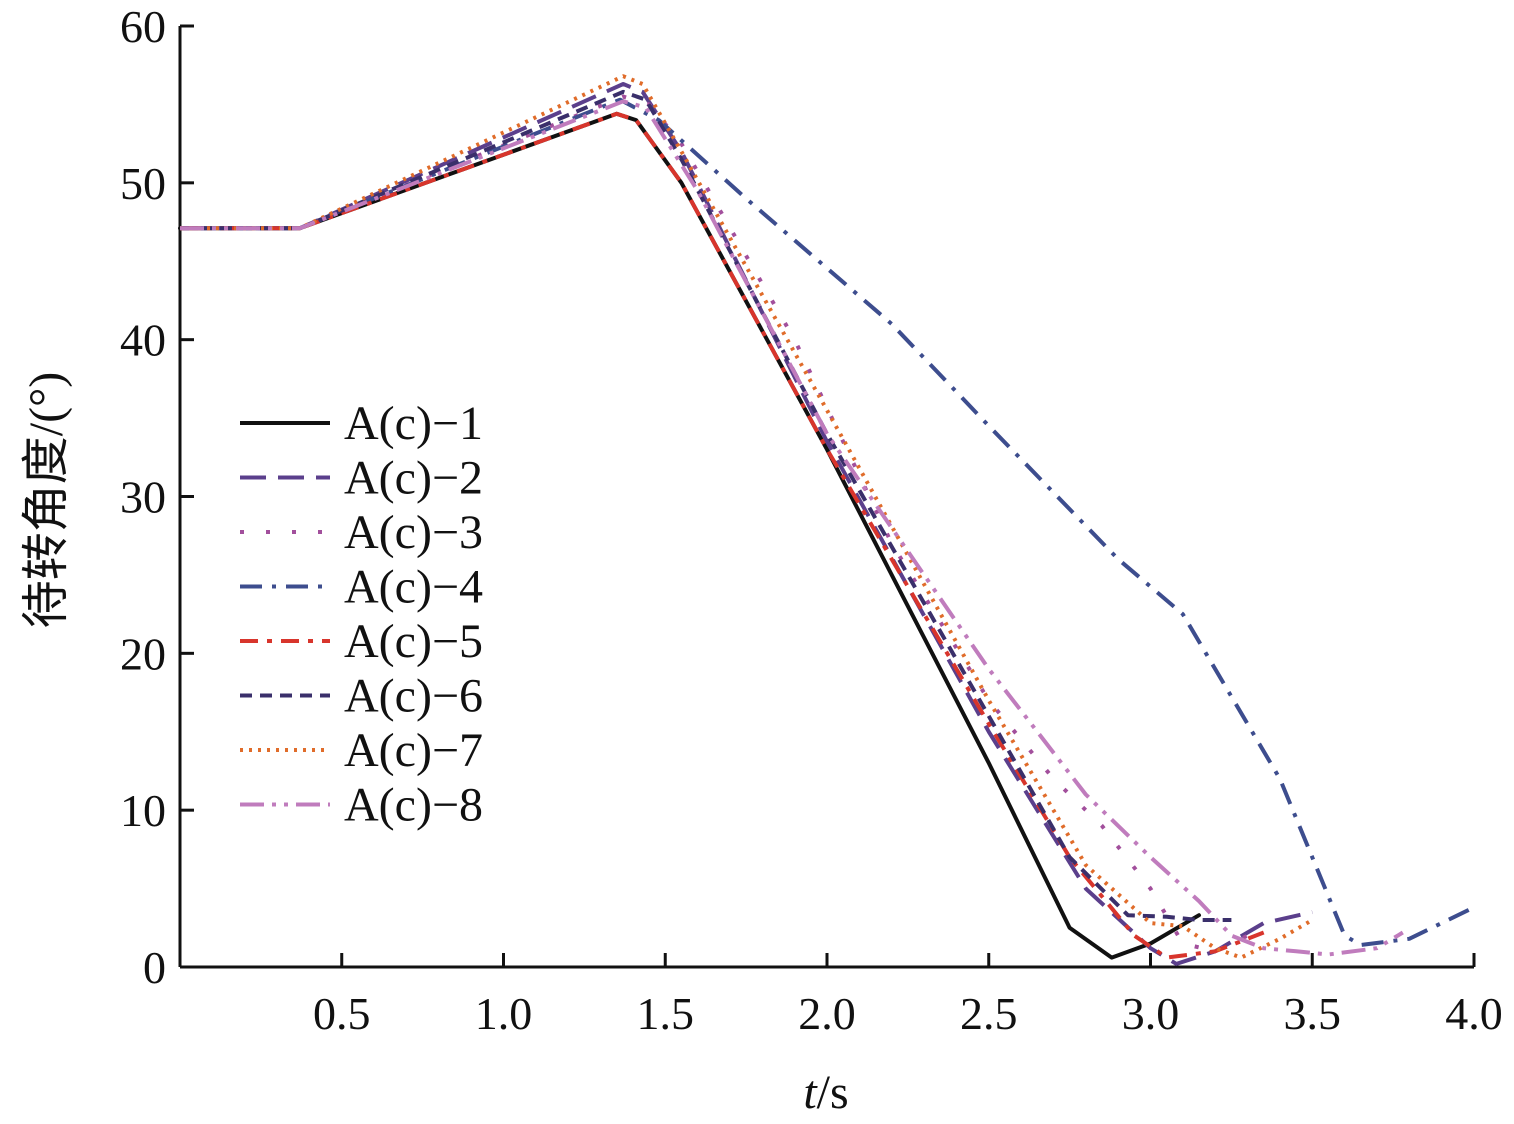  Describe the element at coordinates (413, 423) in the screenshot. I see `legend-label-1: A(c)−1` at that location.